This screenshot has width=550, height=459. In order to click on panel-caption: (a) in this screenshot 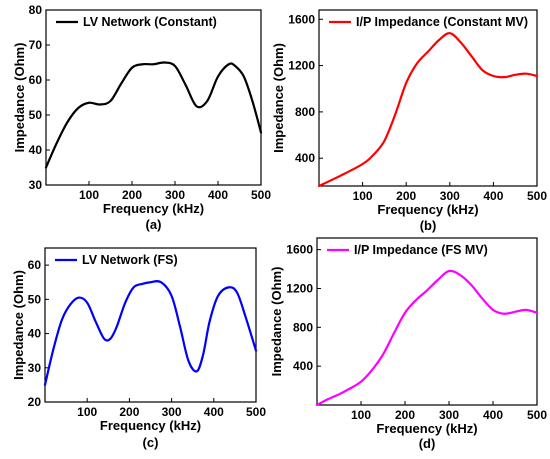, I will do `click(154, 224)`.